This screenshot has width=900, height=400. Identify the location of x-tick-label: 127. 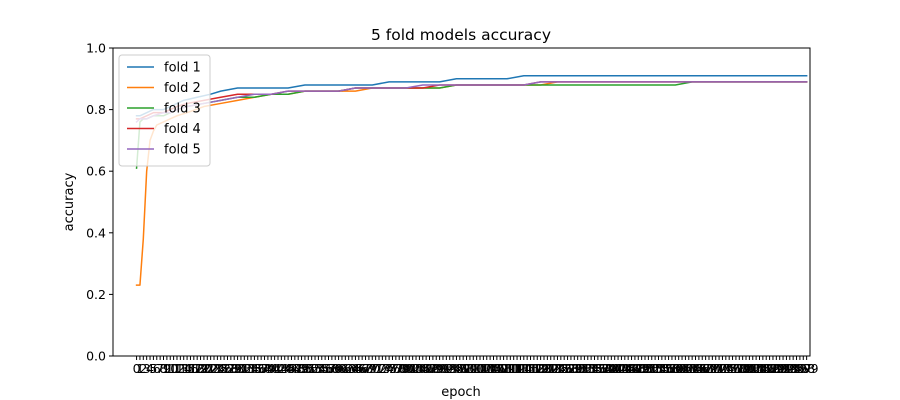
(564, 368).